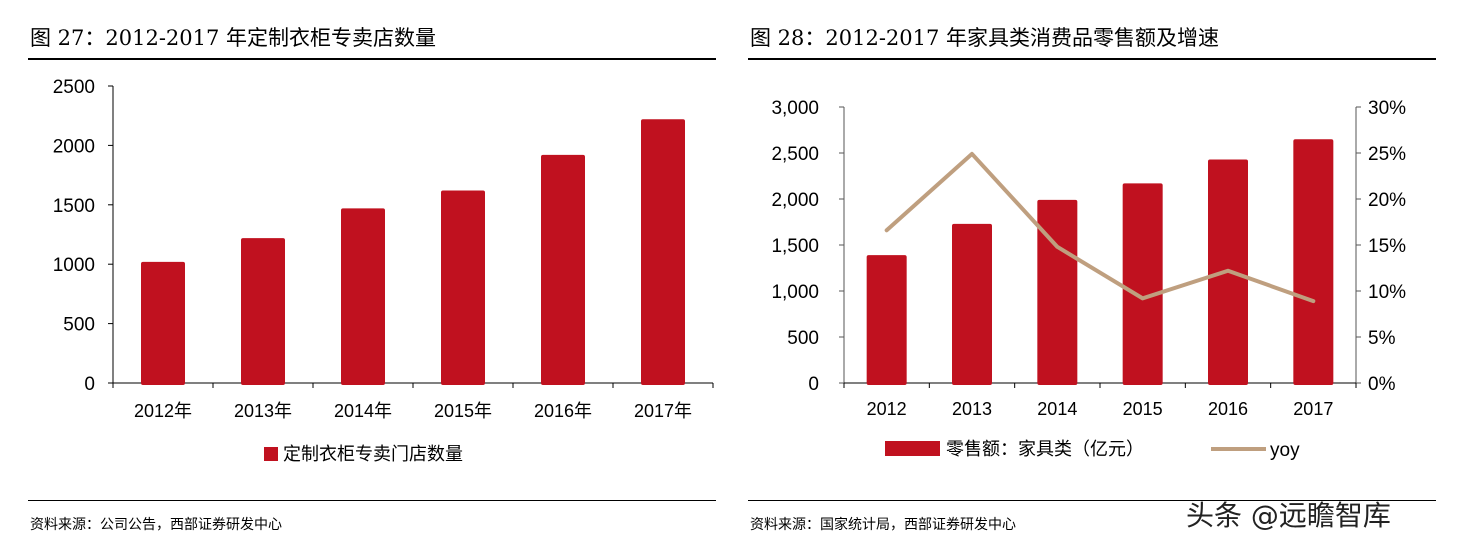 This screenshot has height=545, width=1477. What do you see at coordinates (156, 525) in the screenshot?
I see `source-note-left: 资料来源：公司公告，西部证券研发中心` at bounding box center [156, 525].